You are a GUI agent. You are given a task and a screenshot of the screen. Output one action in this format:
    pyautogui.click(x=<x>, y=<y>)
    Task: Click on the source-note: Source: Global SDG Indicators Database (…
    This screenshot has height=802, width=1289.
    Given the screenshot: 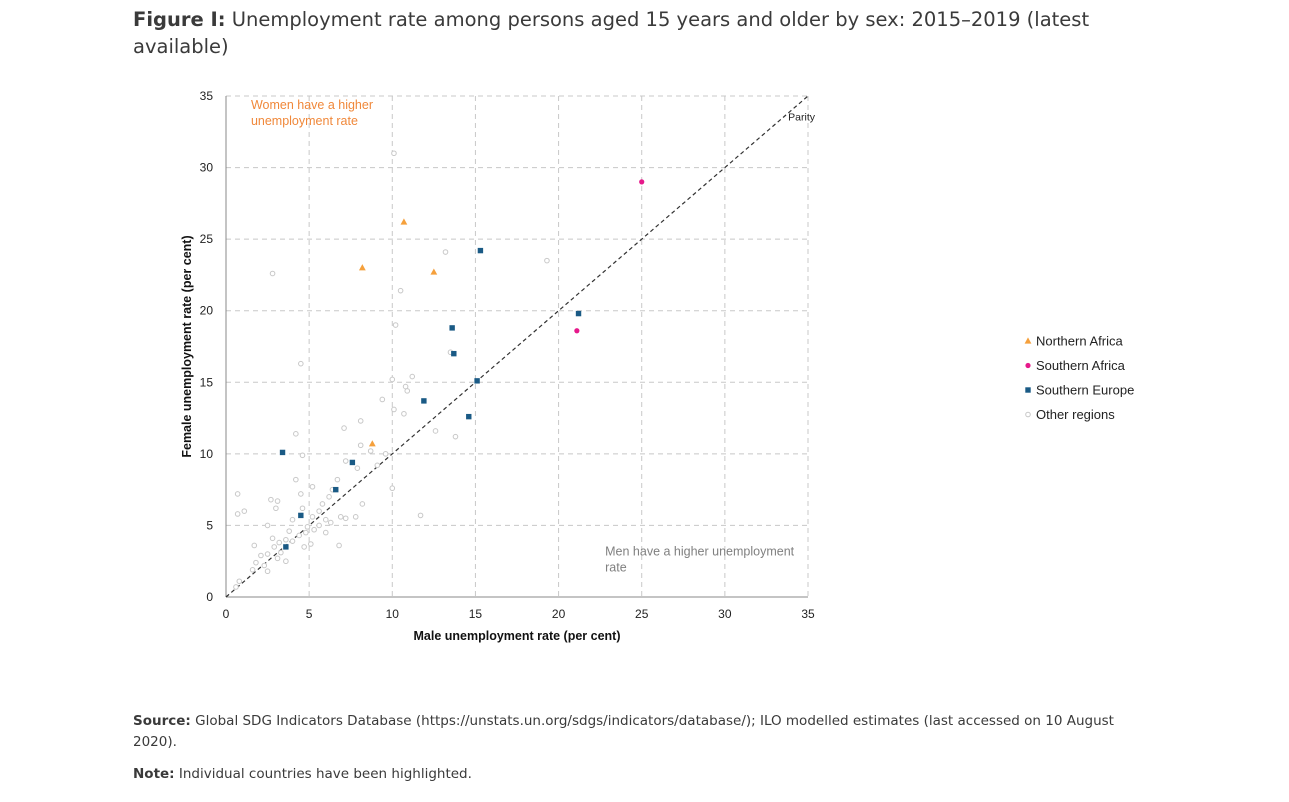 What is the action you would take?
    pyautogui.click(x=643, y=732)
    